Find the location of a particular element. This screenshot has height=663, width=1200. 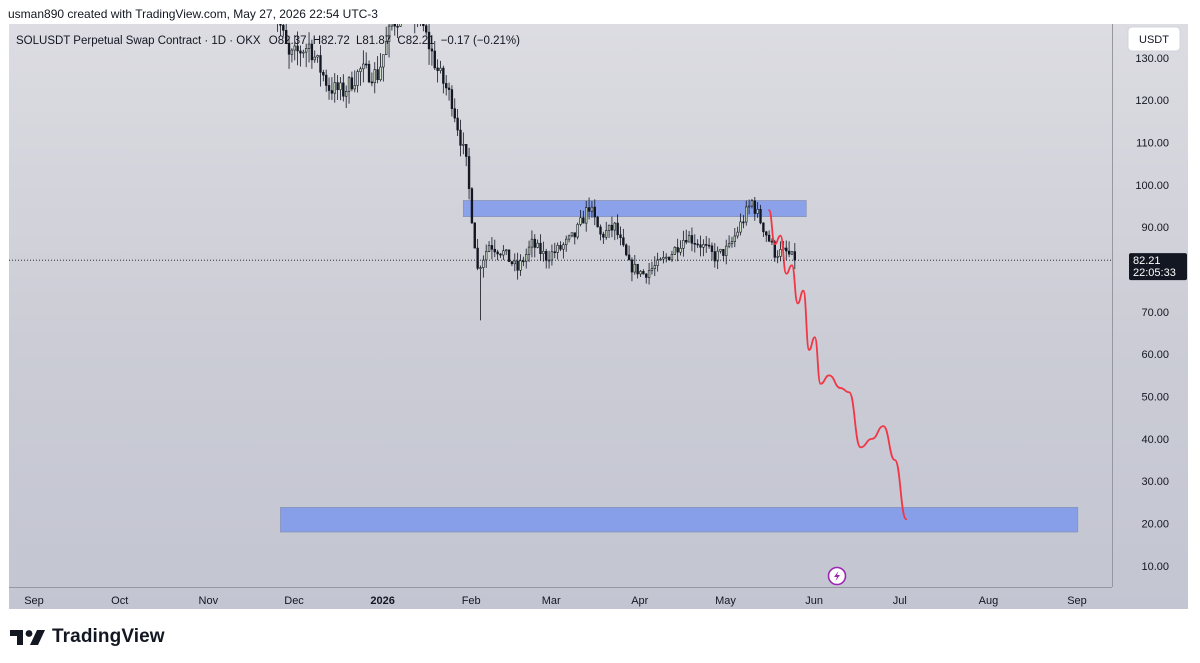

price-tick-label-4: 50.00 is located at coordinates (1155, 398).